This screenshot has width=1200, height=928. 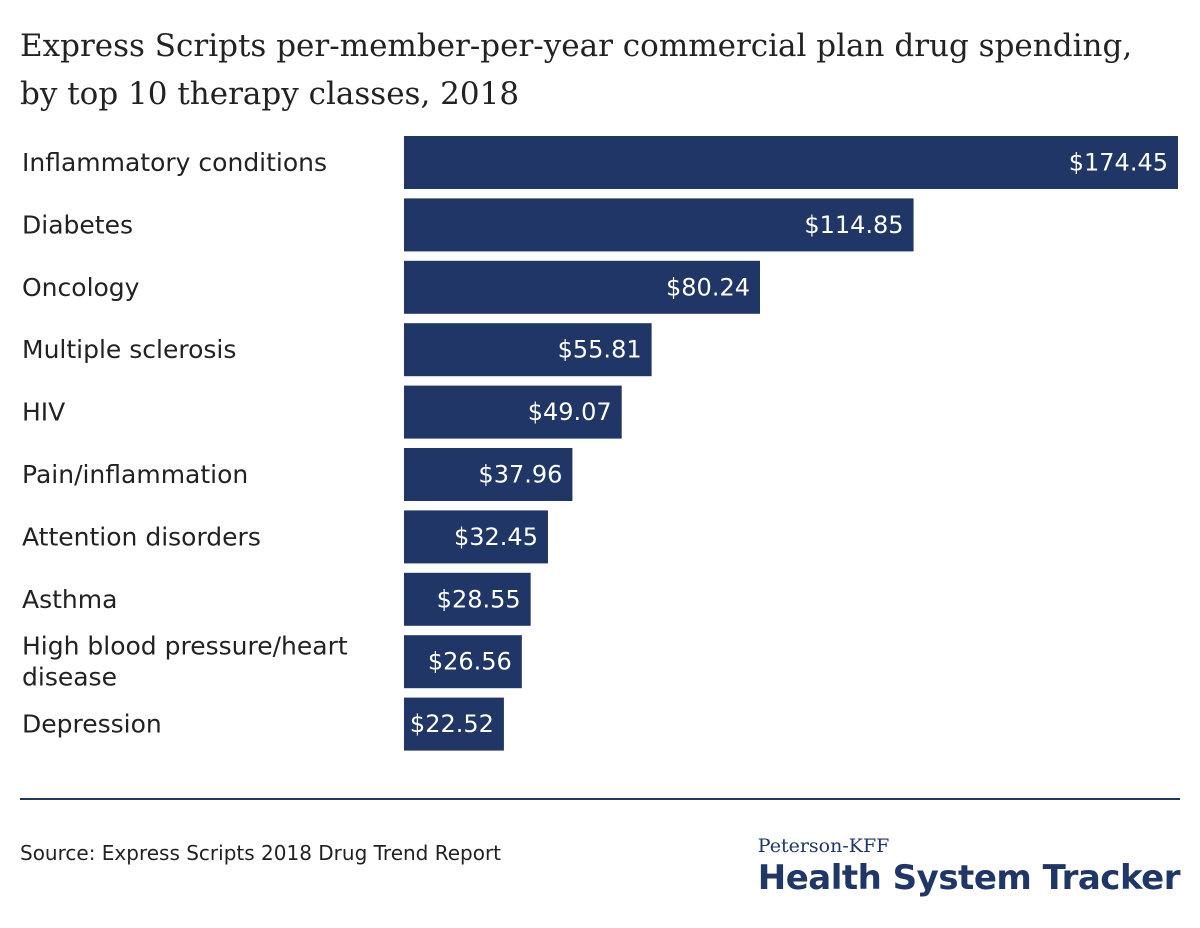 What do you see at coordinates (185, 662) in the screenshot?
I see `category-label: High blood pressure/heart disease` at bounding box center [185, 662].